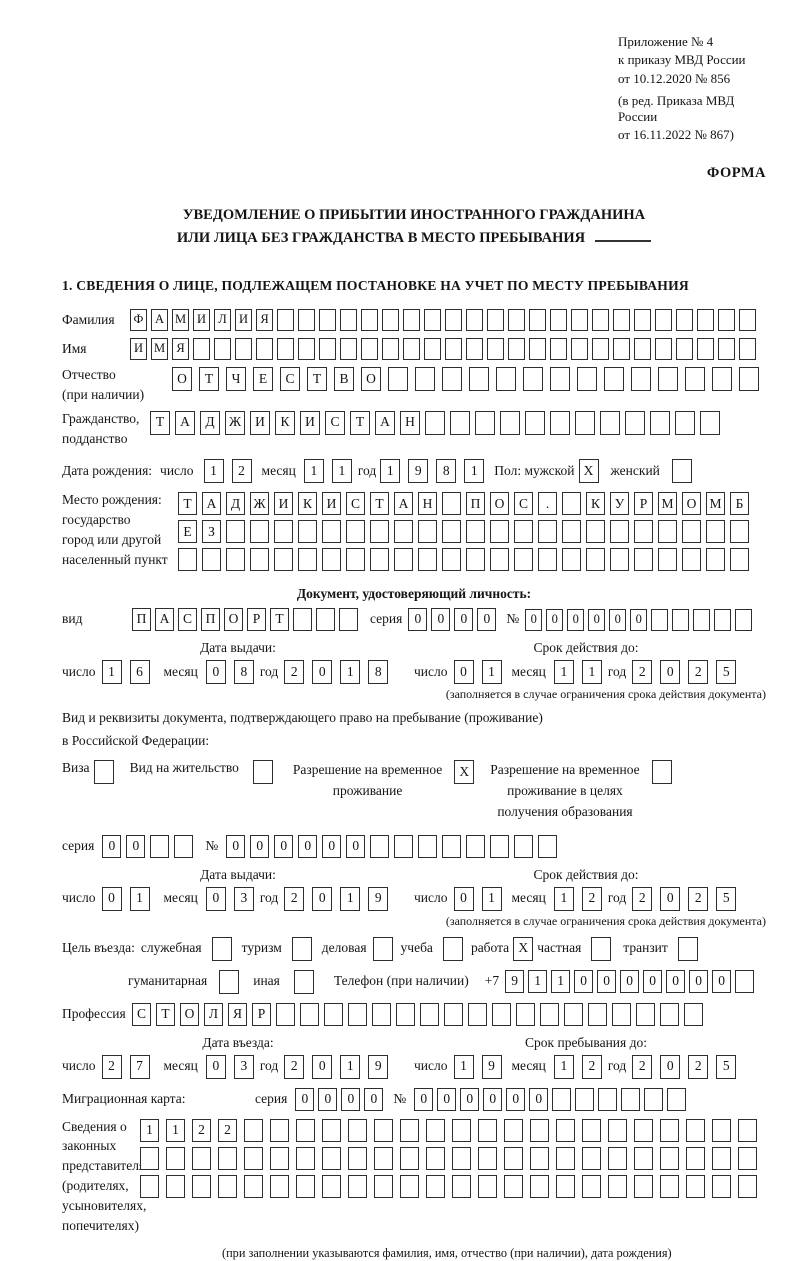  Describe the element at coordinates (243, 1066) in the screenshot. I see `form-cell: 3` at that location.